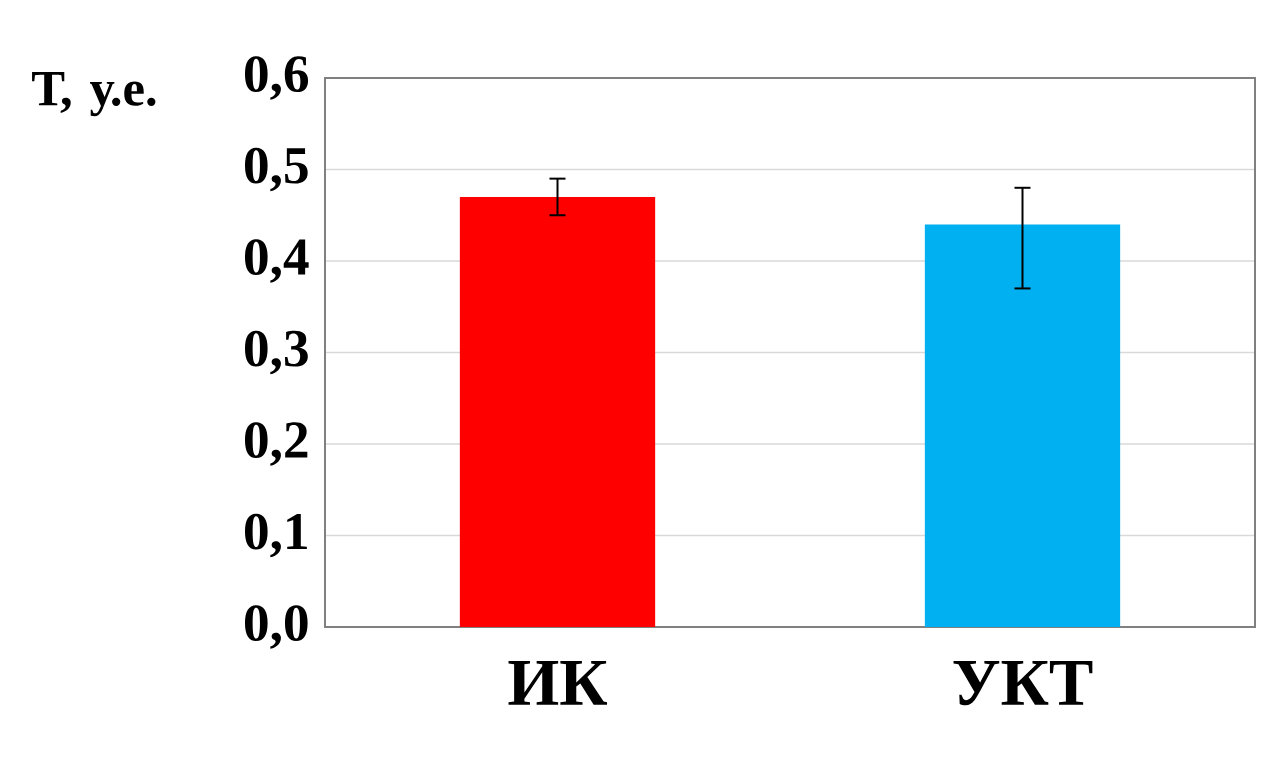  Describe the element at coordinates (94, 94) in the screenshot. I see `y-axis-title: Т, у.е.` at that location.